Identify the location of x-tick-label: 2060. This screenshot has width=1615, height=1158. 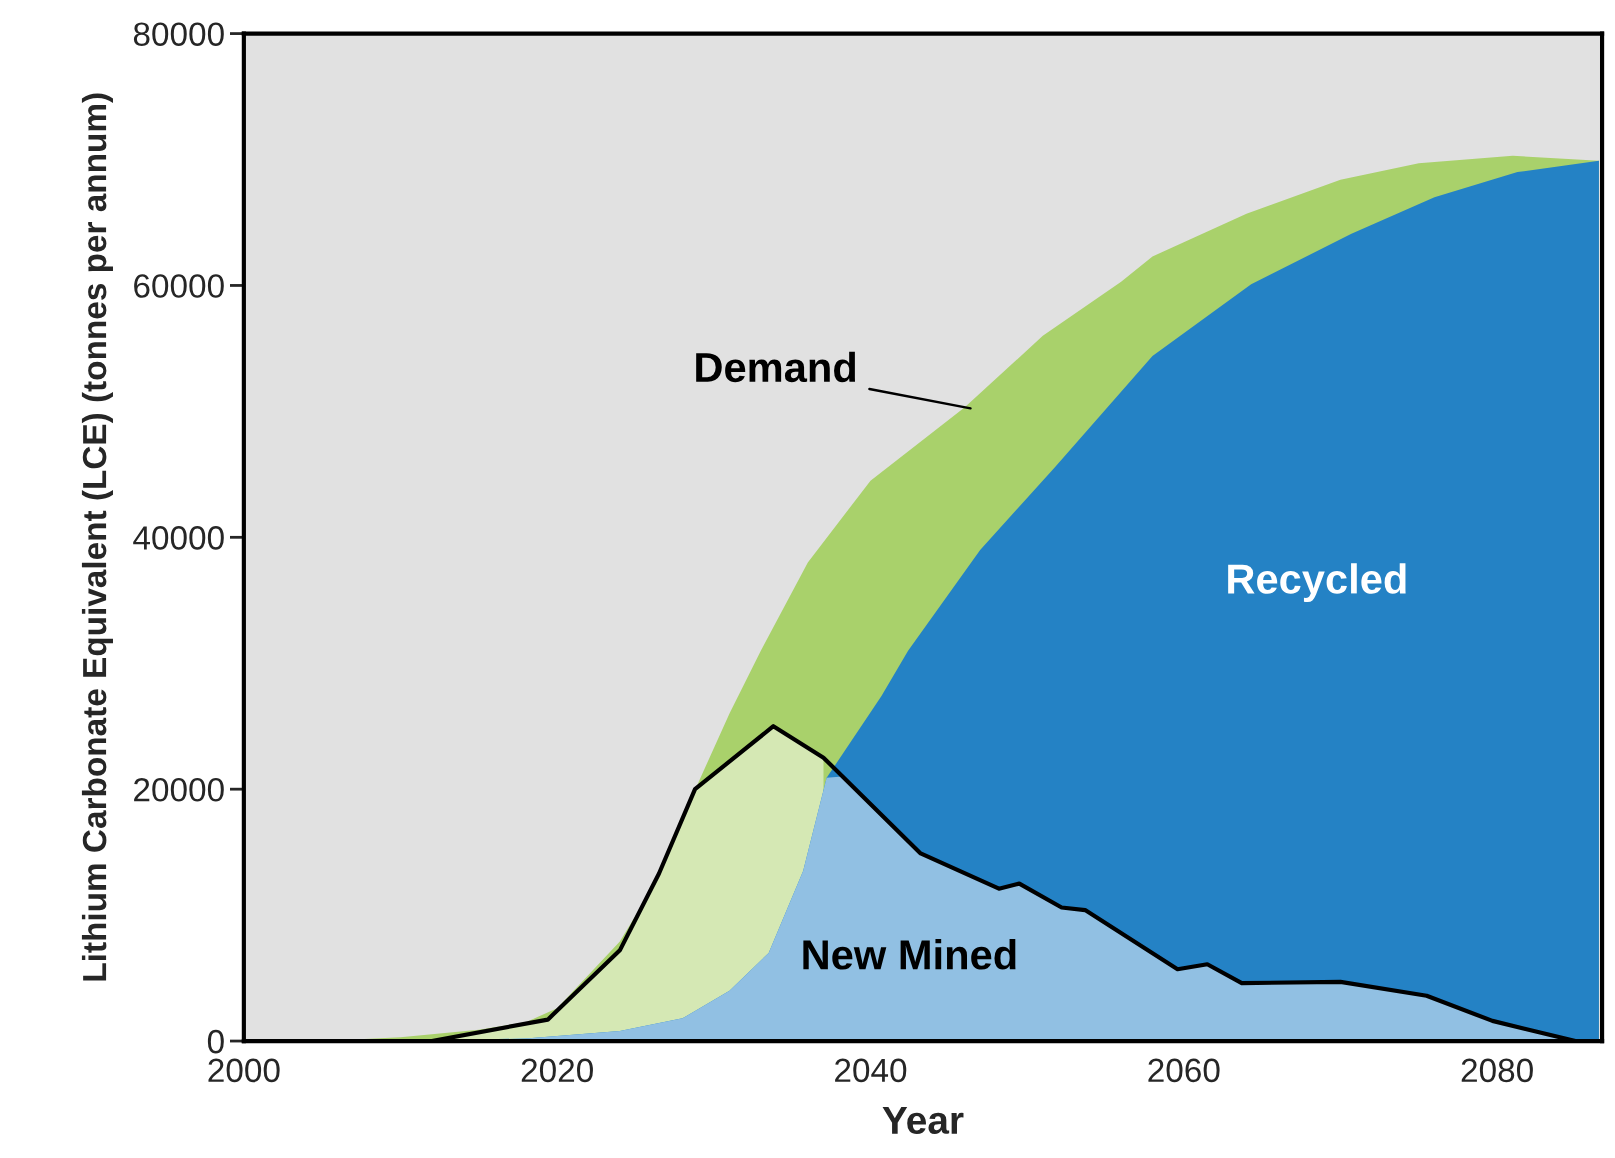
(1184, 1070).